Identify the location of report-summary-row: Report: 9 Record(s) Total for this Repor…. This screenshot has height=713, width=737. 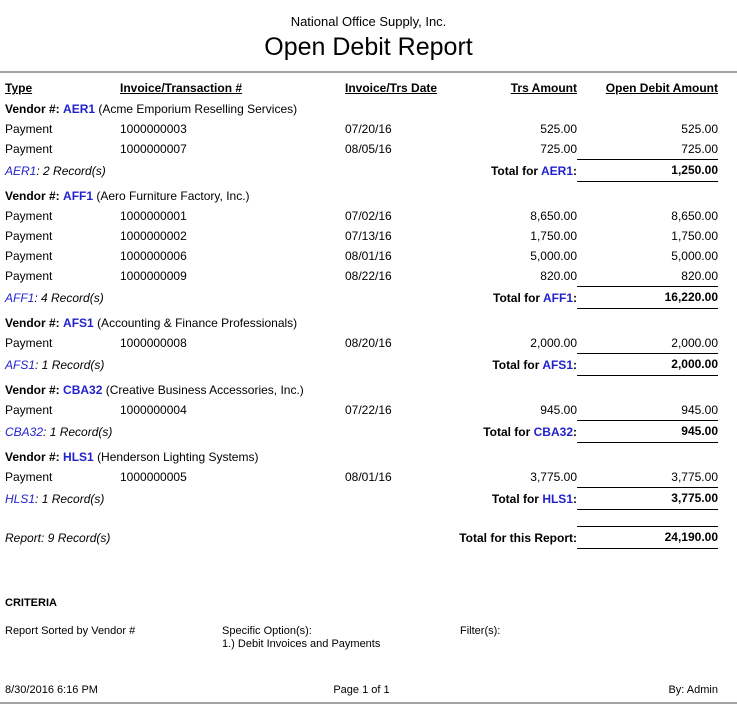
(368, 537).